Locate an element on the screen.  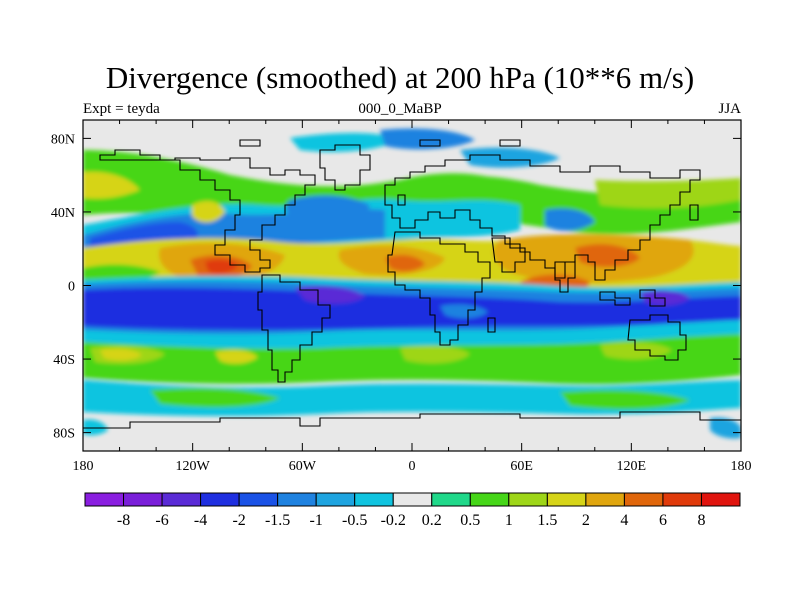
outline-africa is located at coordinates (439, 288).